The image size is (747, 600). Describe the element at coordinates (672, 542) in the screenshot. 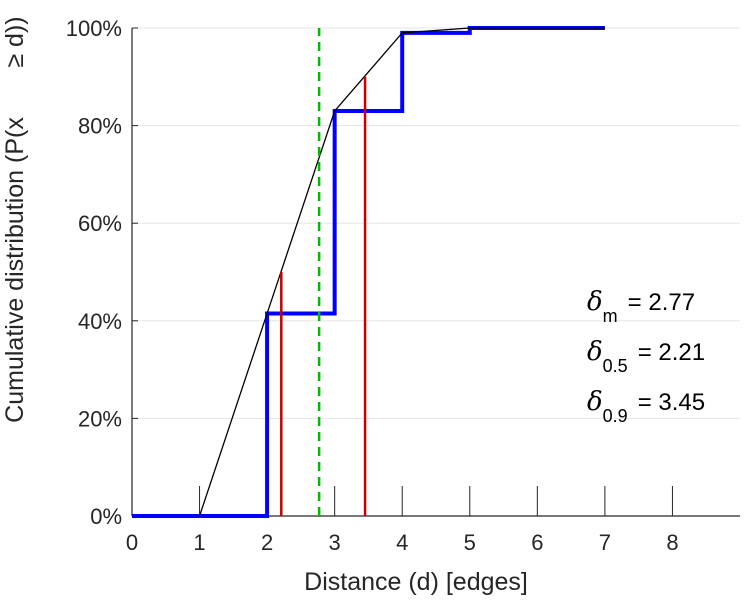

I see `x-tick-label: 8` at that location.